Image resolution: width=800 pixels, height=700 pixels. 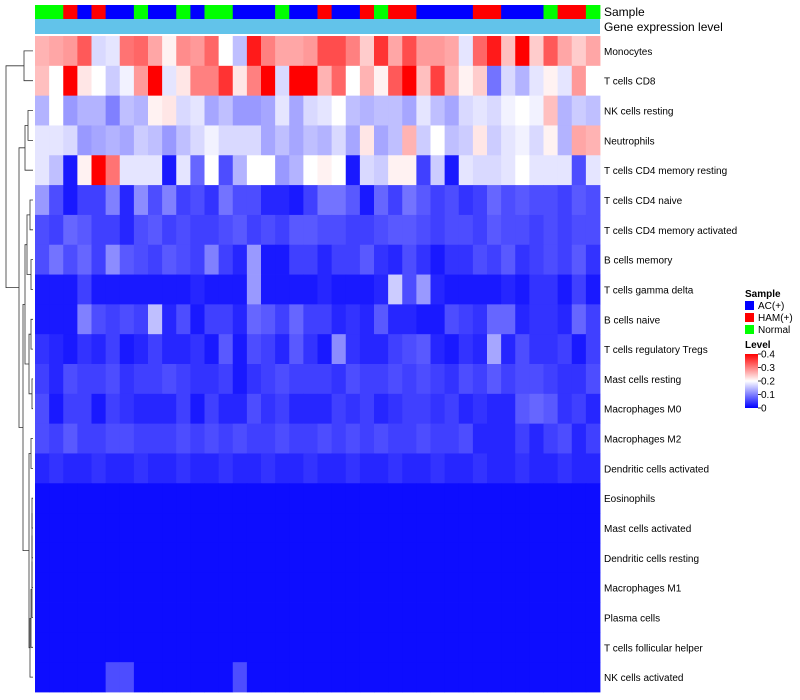 I want to click on level-tick-label: 0, so click(x=764, y=409).